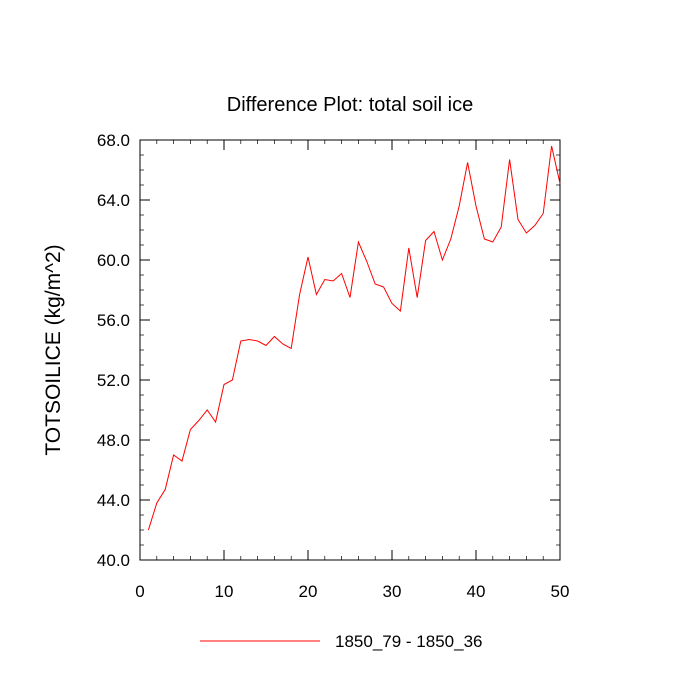  Describe the element at coordinates (53, 349) in the screenshot. I see `y-axis-label: TOTSOILICE (kg/m^2)` at that location.